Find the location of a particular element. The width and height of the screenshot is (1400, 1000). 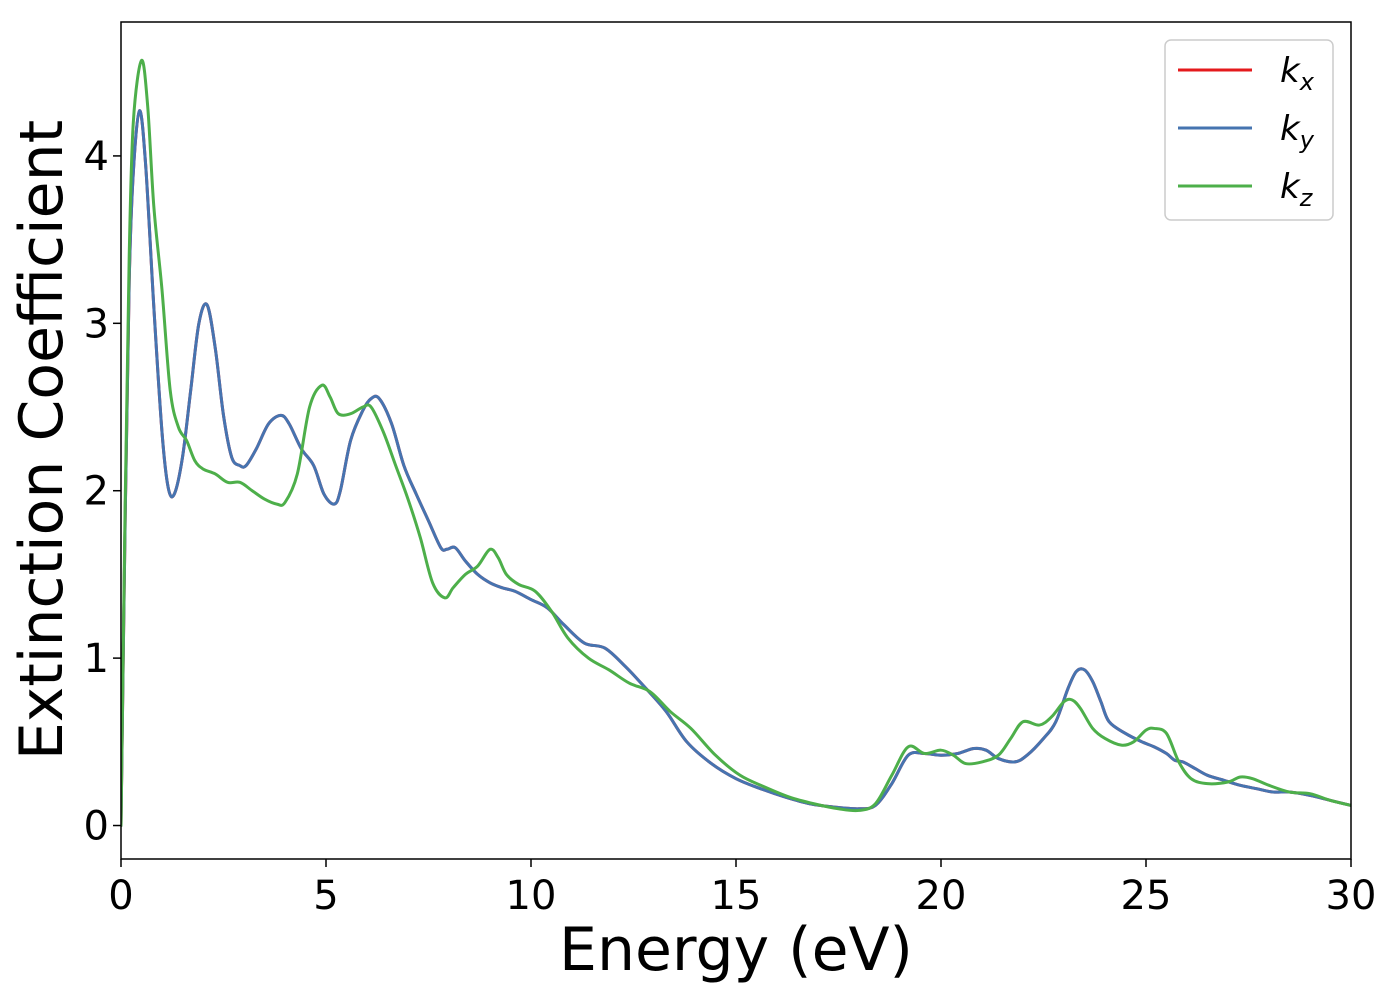

legend-label-y: ky is located at coordinates (1297, 131).